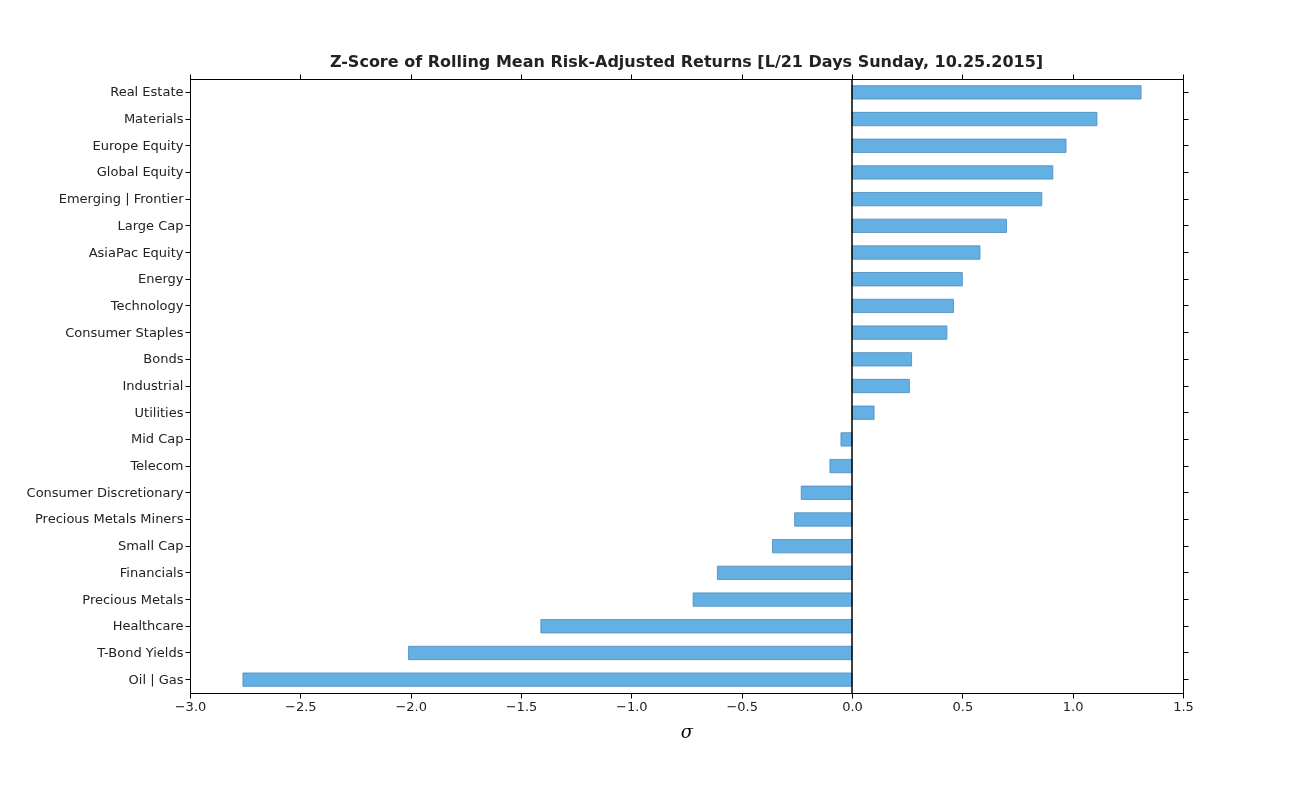 Image resolution: width=1314 pixels, height=792 pixels. Describe the element at coordinates (963, 706) in the screenshot. I see `x-tick-label: 0.5` at that location.